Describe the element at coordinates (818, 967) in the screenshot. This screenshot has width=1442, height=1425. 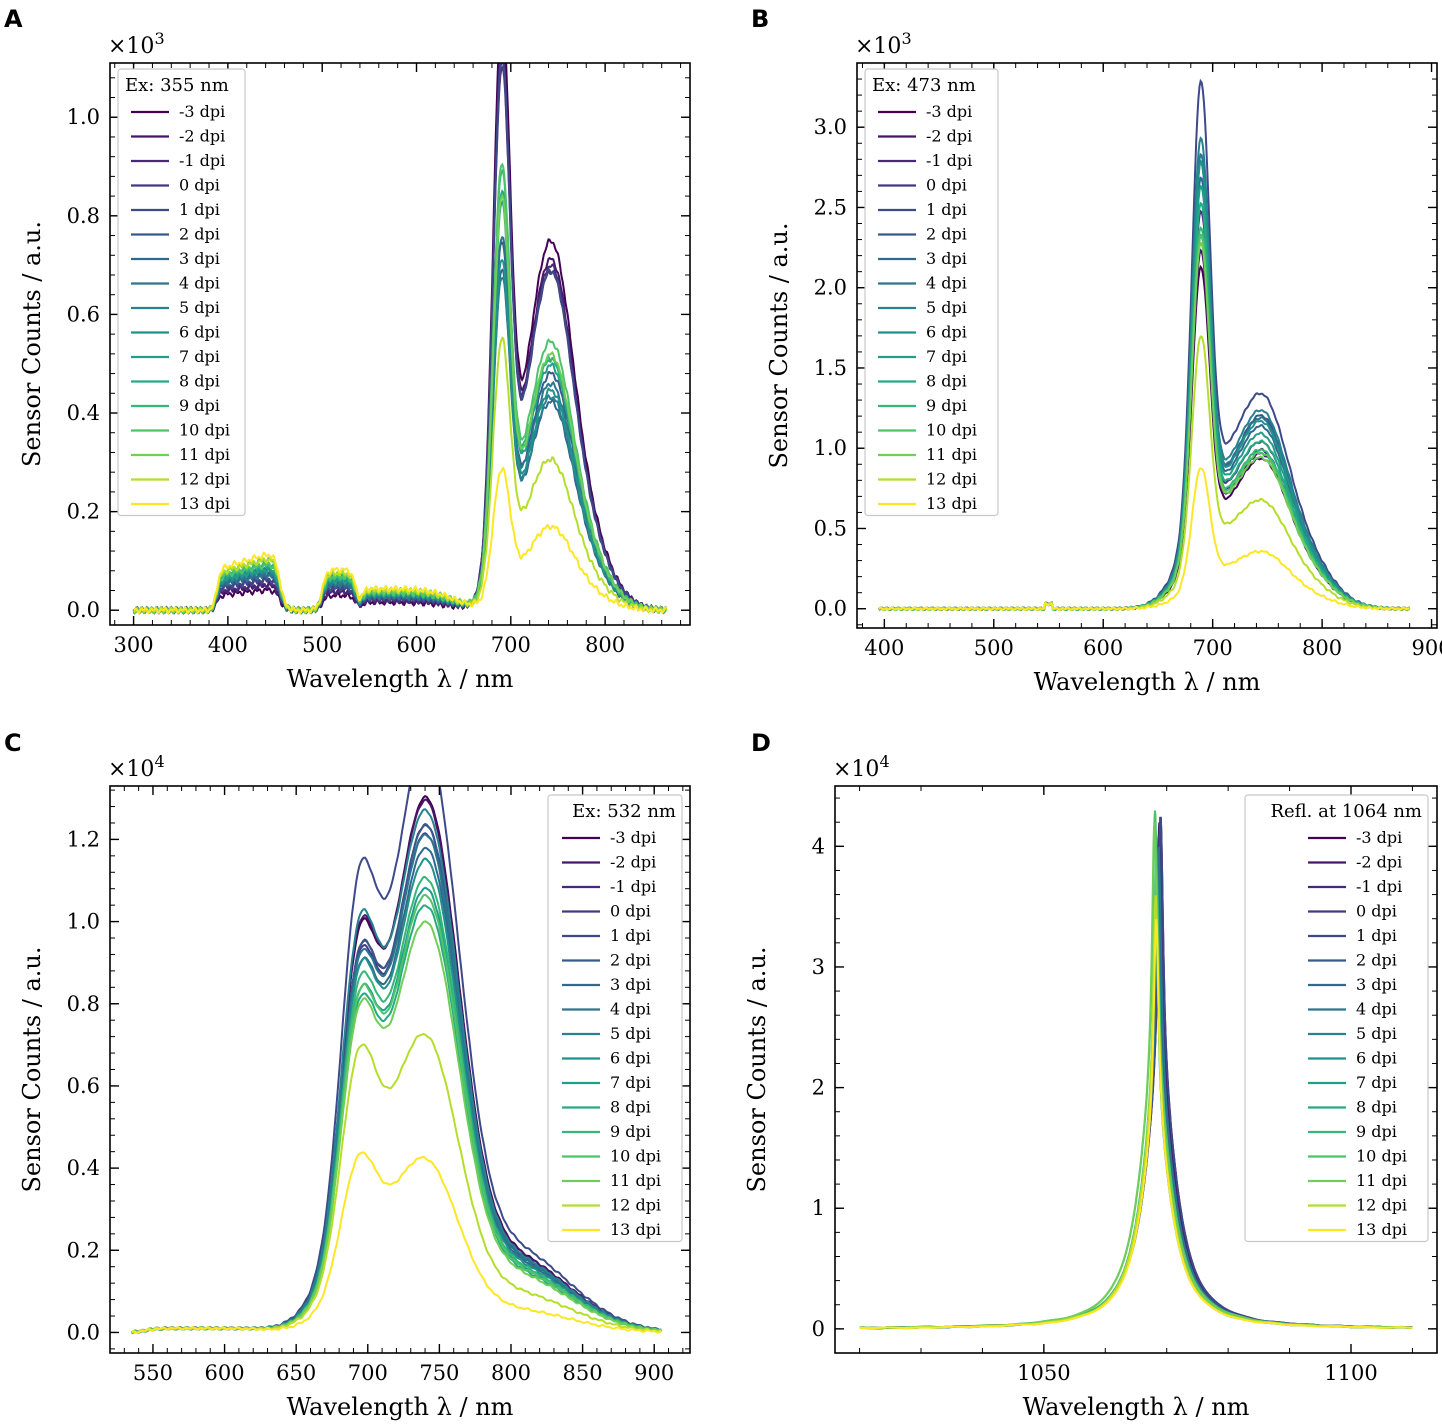
I see `y-tick-label: 3` at that location.